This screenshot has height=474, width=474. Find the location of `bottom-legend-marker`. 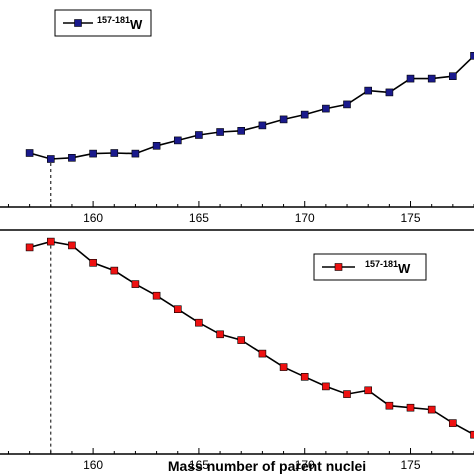

bottom-legend-marker is located at coordinates (338, 267).